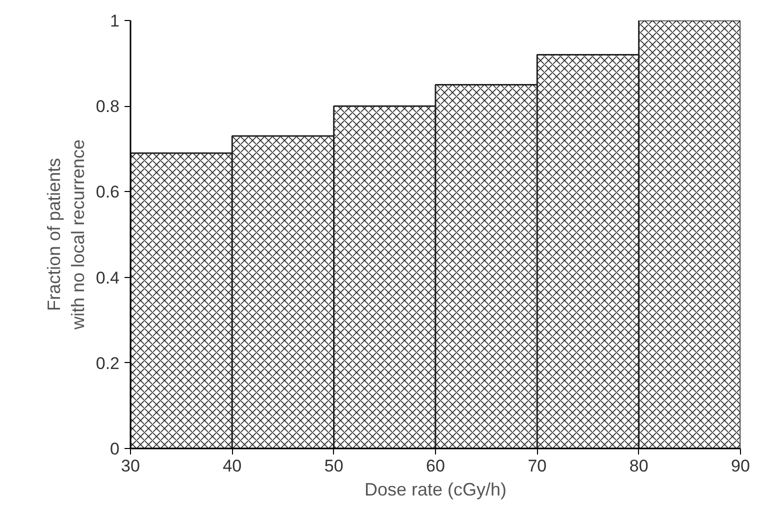 The height and width of the screenshot is (523, 775). What do you see at coordinates (537, 466) in the screenshot?
I see `x-tick-label: 70` at bounding box center [537, 466].